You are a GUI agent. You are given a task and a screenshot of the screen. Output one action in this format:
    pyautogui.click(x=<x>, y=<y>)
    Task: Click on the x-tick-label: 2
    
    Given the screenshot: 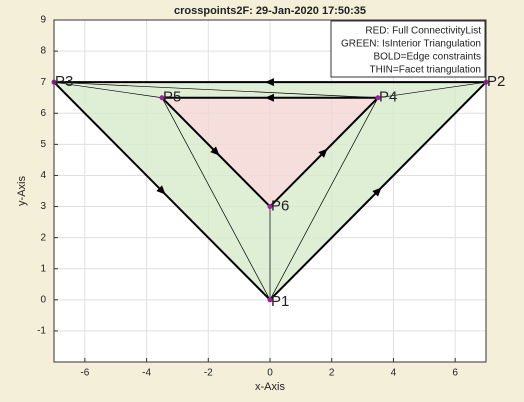 What is the action you would take?
    pyautogui.click(x=332, y=373)
    